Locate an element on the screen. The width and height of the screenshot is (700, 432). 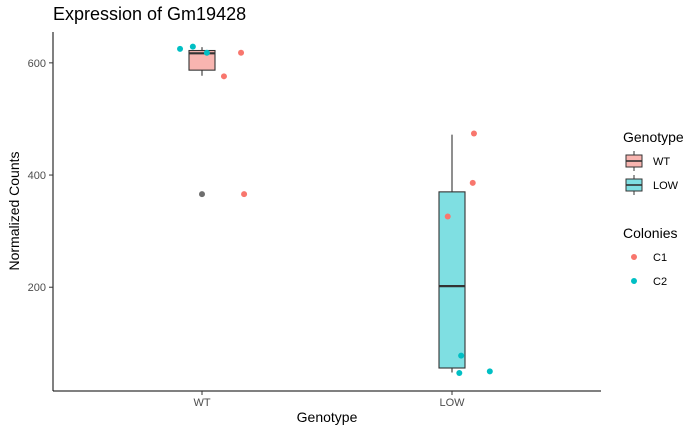
legend-label-c1: C1 is located at coordinates (660, 258).